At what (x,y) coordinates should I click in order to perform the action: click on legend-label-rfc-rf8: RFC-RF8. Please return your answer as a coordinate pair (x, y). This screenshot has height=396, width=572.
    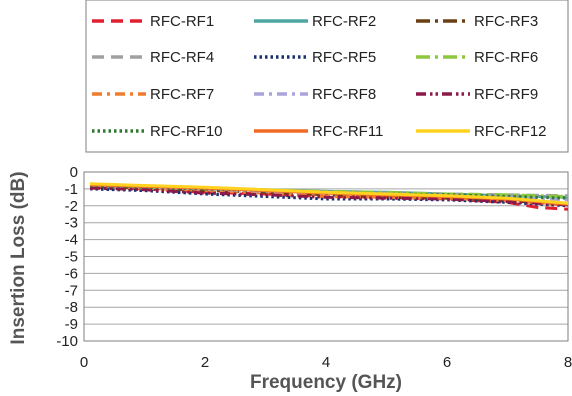
    Looking at the image, I should click on (344, 94).